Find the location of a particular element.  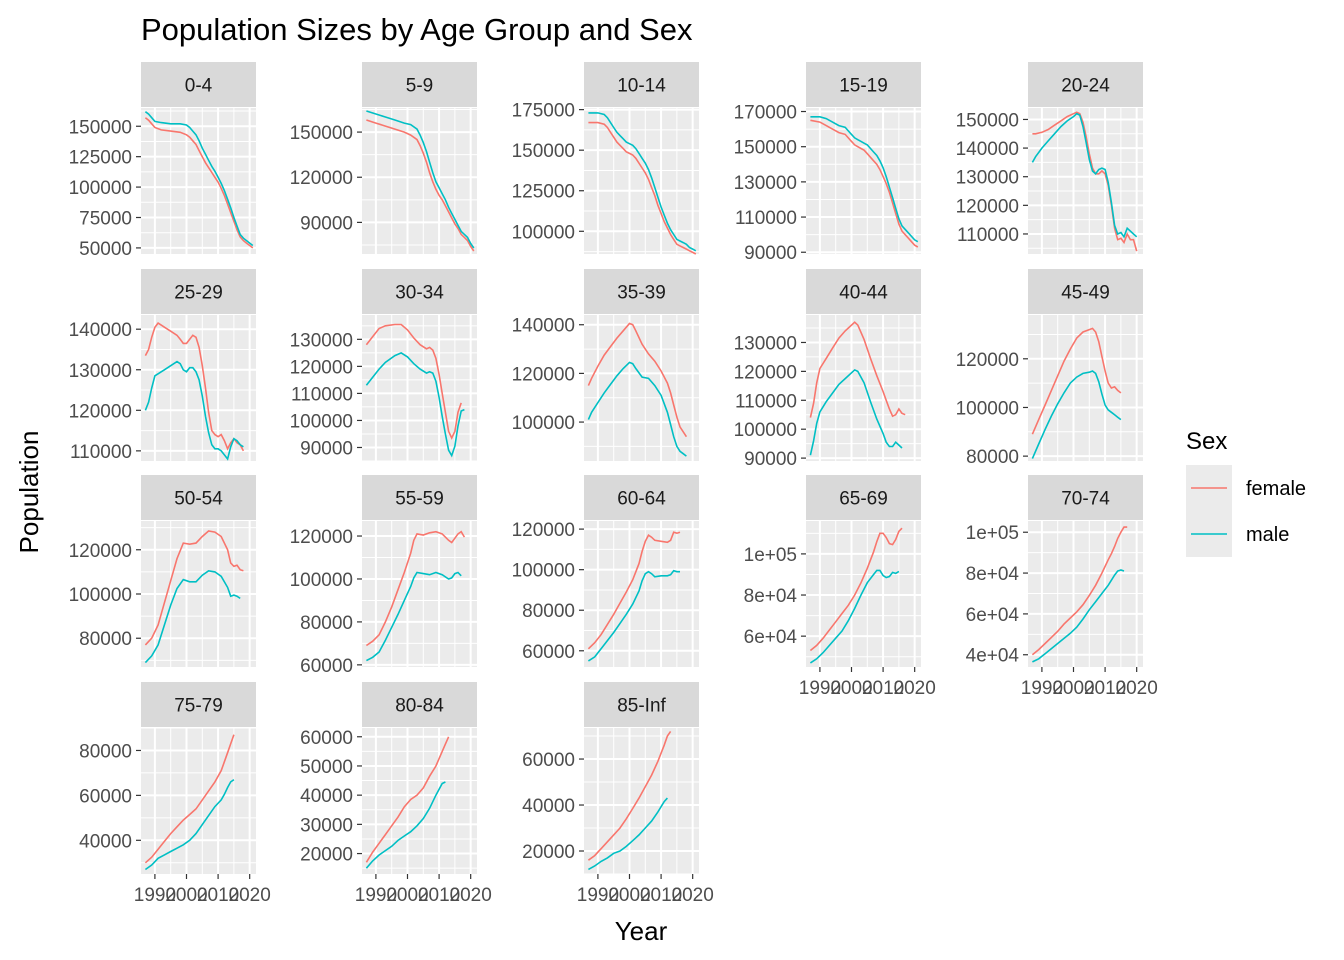

facet-label: 75-79 is located at coordinates (198, 706).